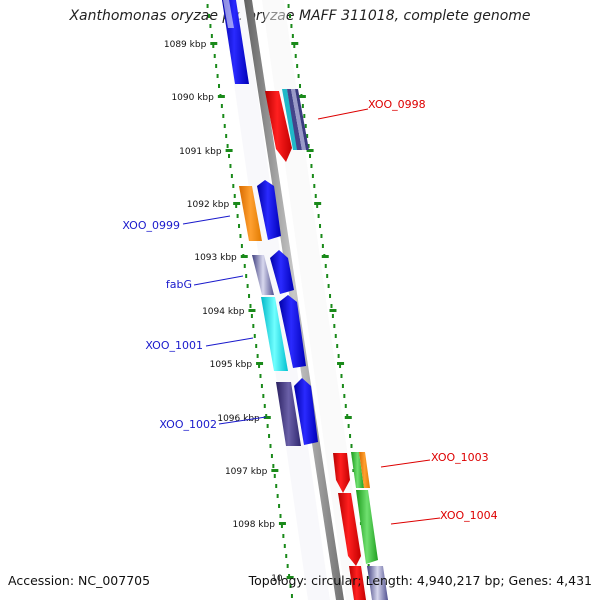 The height and width of the screenshot is (600, 600). What do you see at coordinates (151, 225) in the screenshot?
I see `gene-label-xoo-0999: XOO_0999` at bounding box center [151, 225].